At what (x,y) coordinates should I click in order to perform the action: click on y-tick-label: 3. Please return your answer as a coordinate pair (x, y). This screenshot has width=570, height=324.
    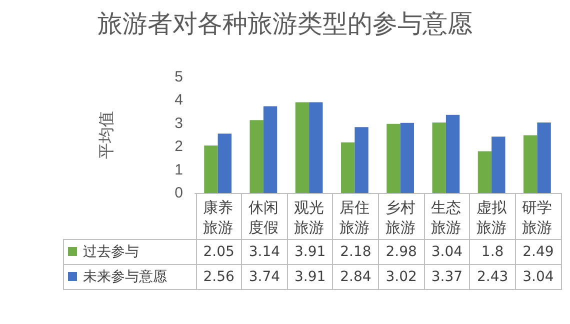
    Looking at the image, I should click on (178, 123).